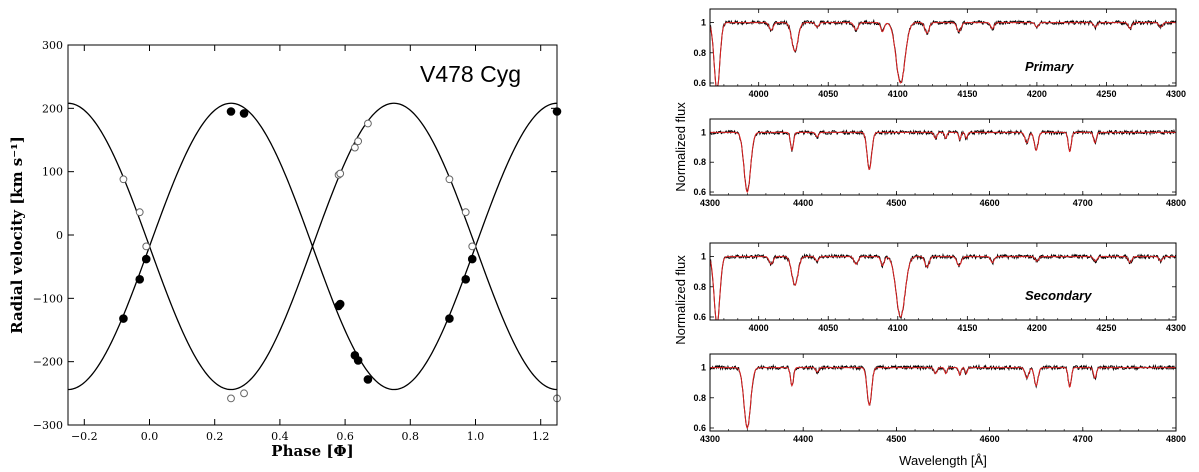  I want to click on spectrum-x-tick-label: 4000, so click(759, 94).